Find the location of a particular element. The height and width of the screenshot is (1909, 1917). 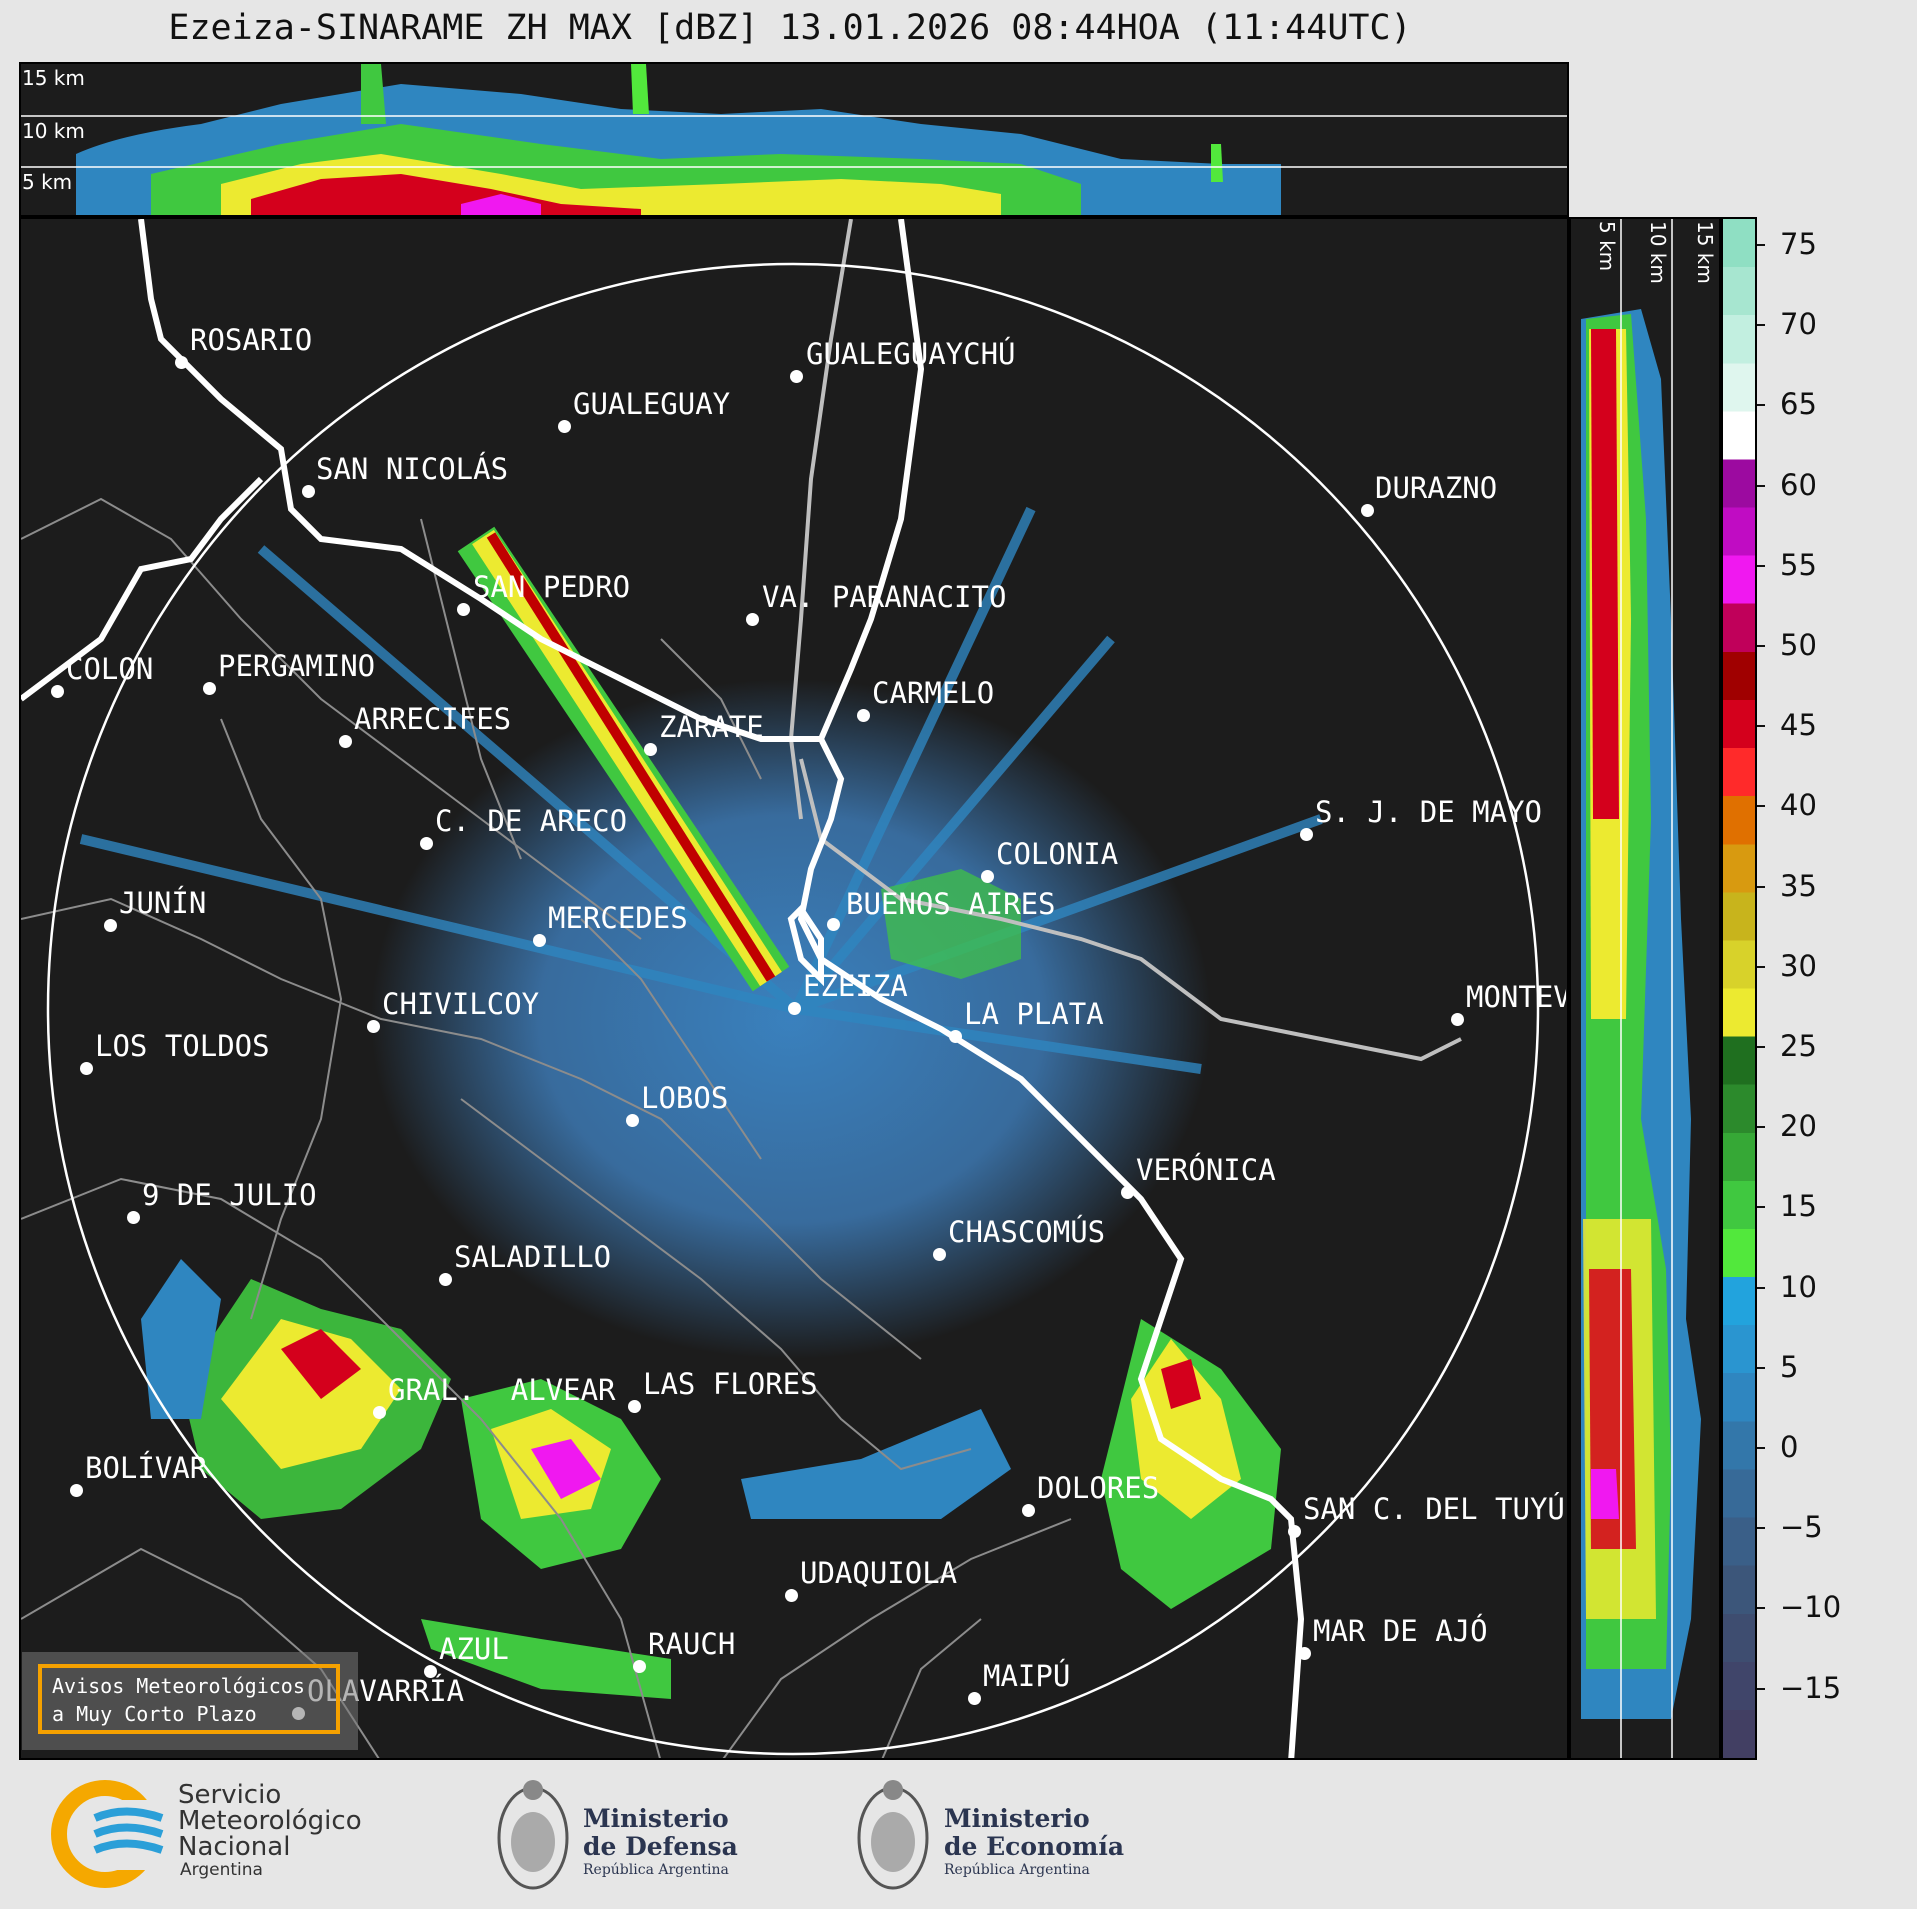

aviso-line-2: a Muy Corto Plazo is located at coordinates (154, 1714).